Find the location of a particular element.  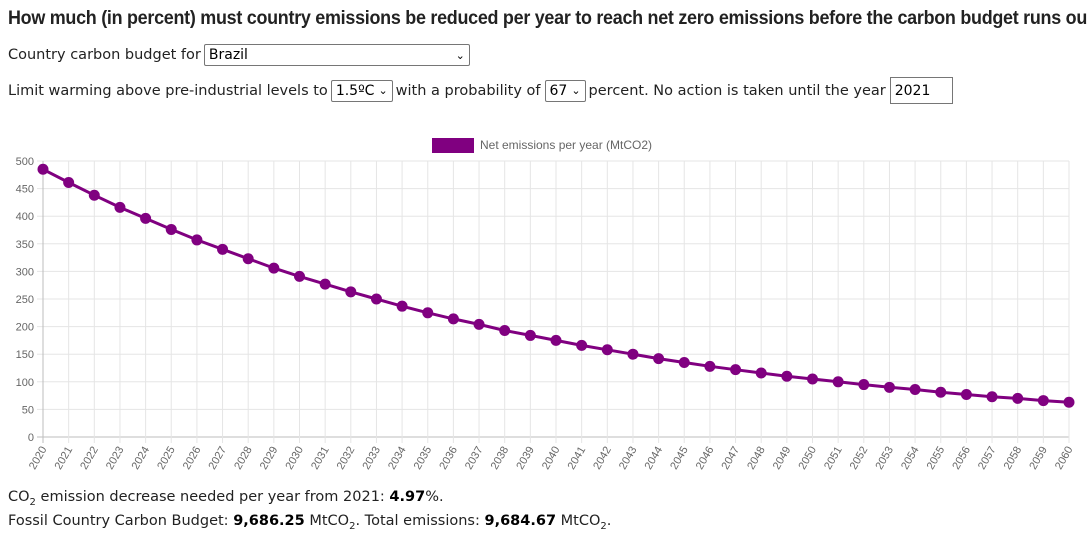

x-tick-label: 2058 is located at coordinates (1013, 457).